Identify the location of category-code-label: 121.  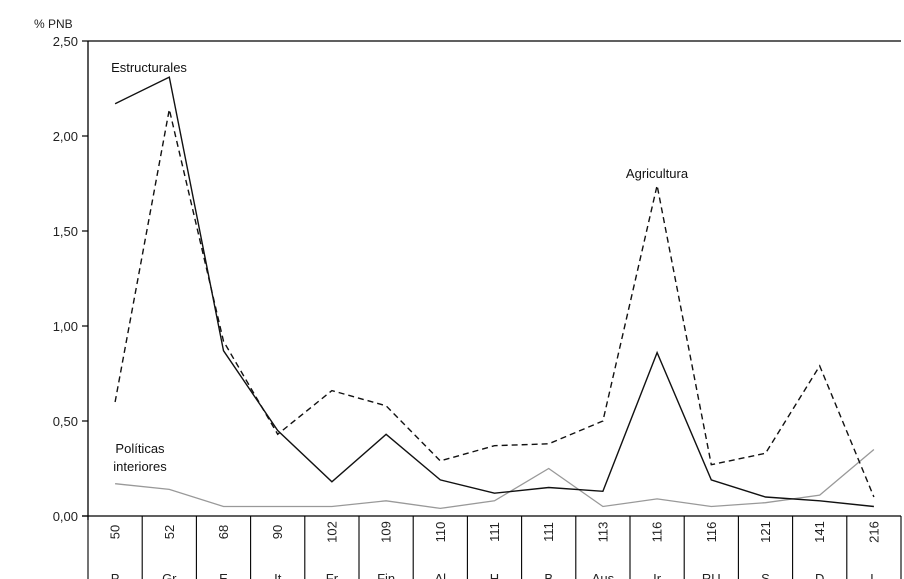
(765, 532).